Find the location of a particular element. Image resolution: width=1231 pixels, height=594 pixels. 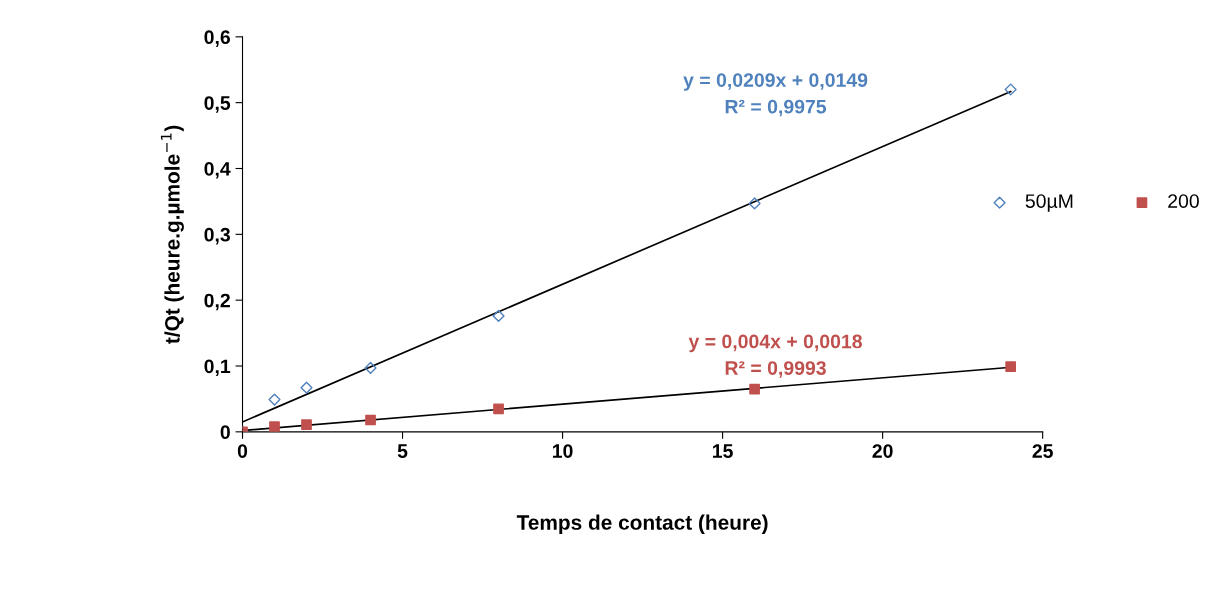

y-tick-label: 0,3 is located at coordinates (217, 236).